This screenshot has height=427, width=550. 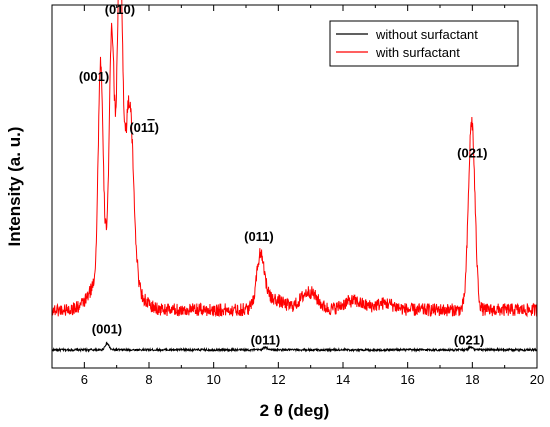 What do you see at coordinates (148, 379) in the screenshot?
I see `x-tick-label: 8` at bounding box center [148, 379].